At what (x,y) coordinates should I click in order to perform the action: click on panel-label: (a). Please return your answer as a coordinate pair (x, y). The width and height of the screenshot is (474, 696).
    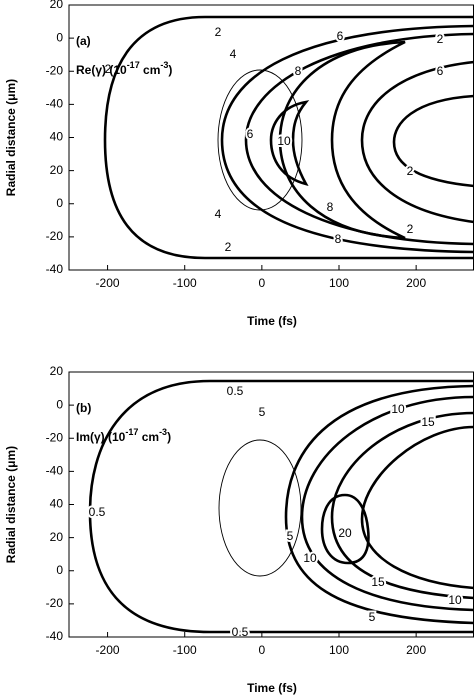
    Looking at the image, I should click on (83, 41).